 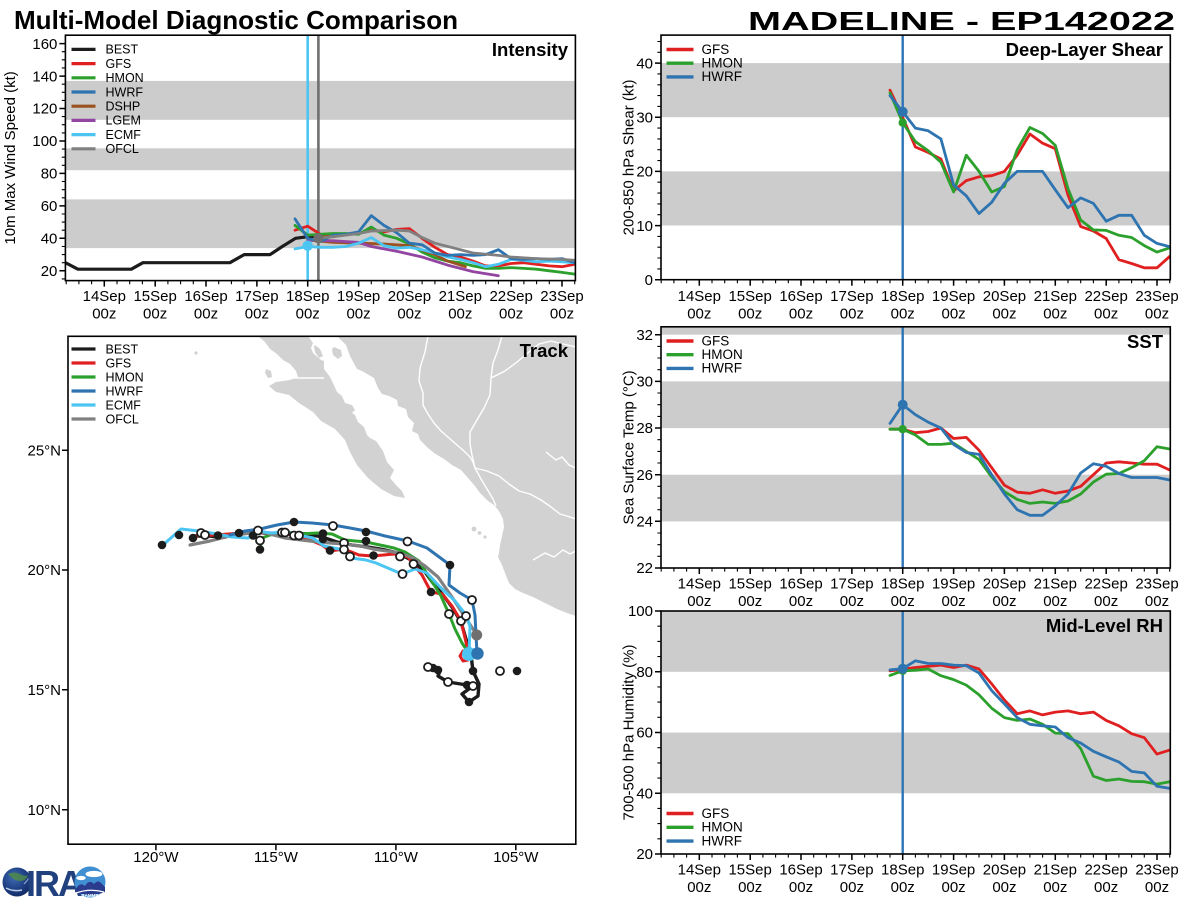 I want to click on svg-text: 30, so click(x=644, y=117).